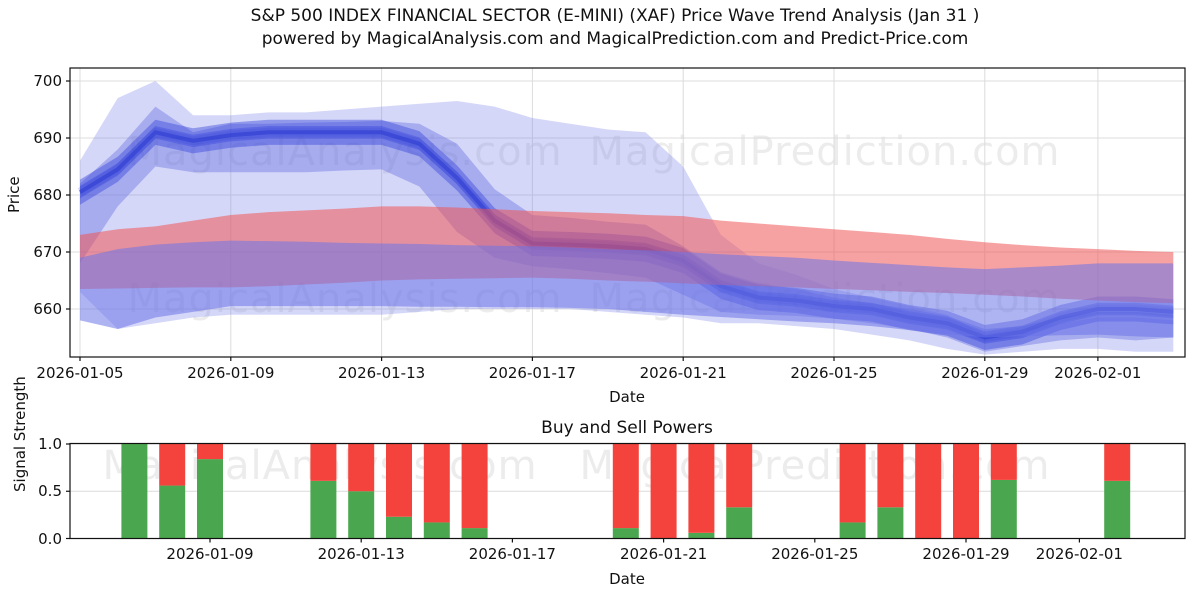 The height and width of the screenshot is (600, 1200). I want to click on price-x-tick-label: 2026-02-01, so click(1098, 373).